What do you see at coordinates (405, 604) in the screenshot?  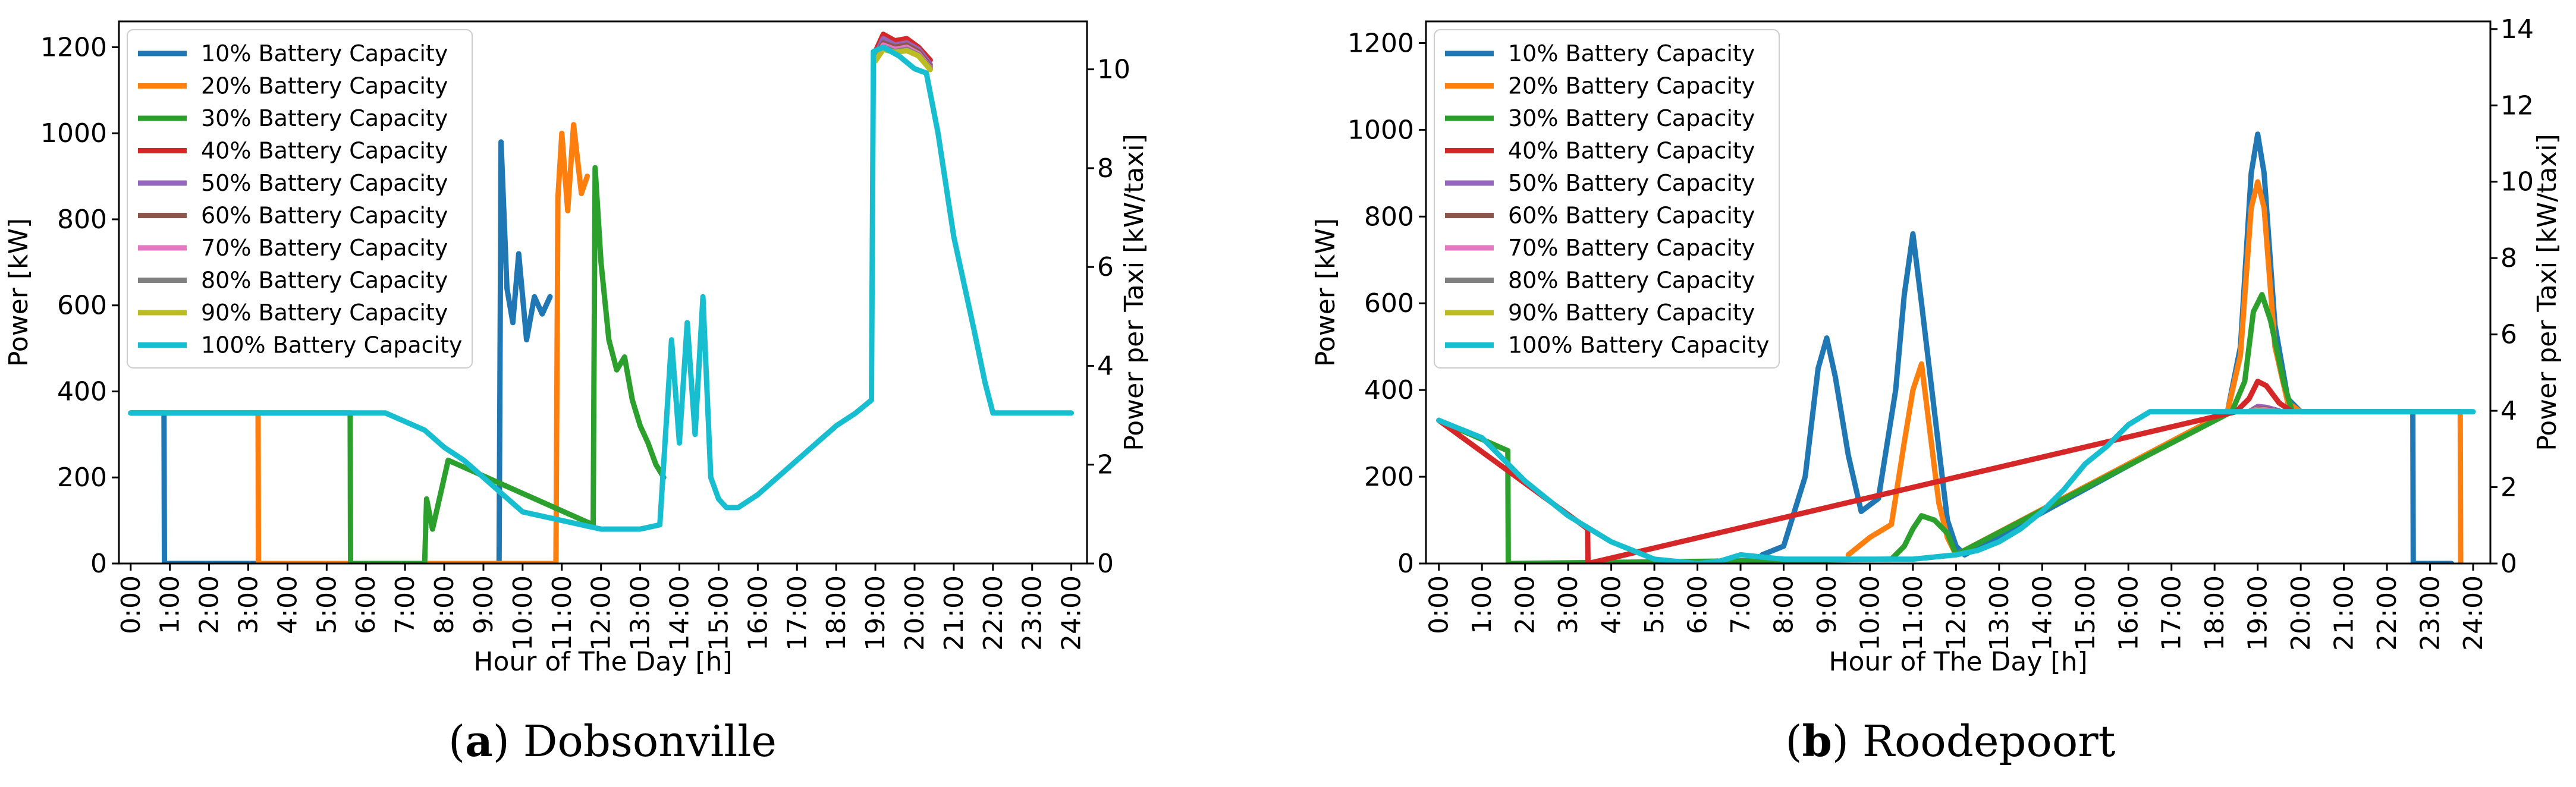 I see `chart-a-xtick-label: 7:00` at bounding box center [405, 604].